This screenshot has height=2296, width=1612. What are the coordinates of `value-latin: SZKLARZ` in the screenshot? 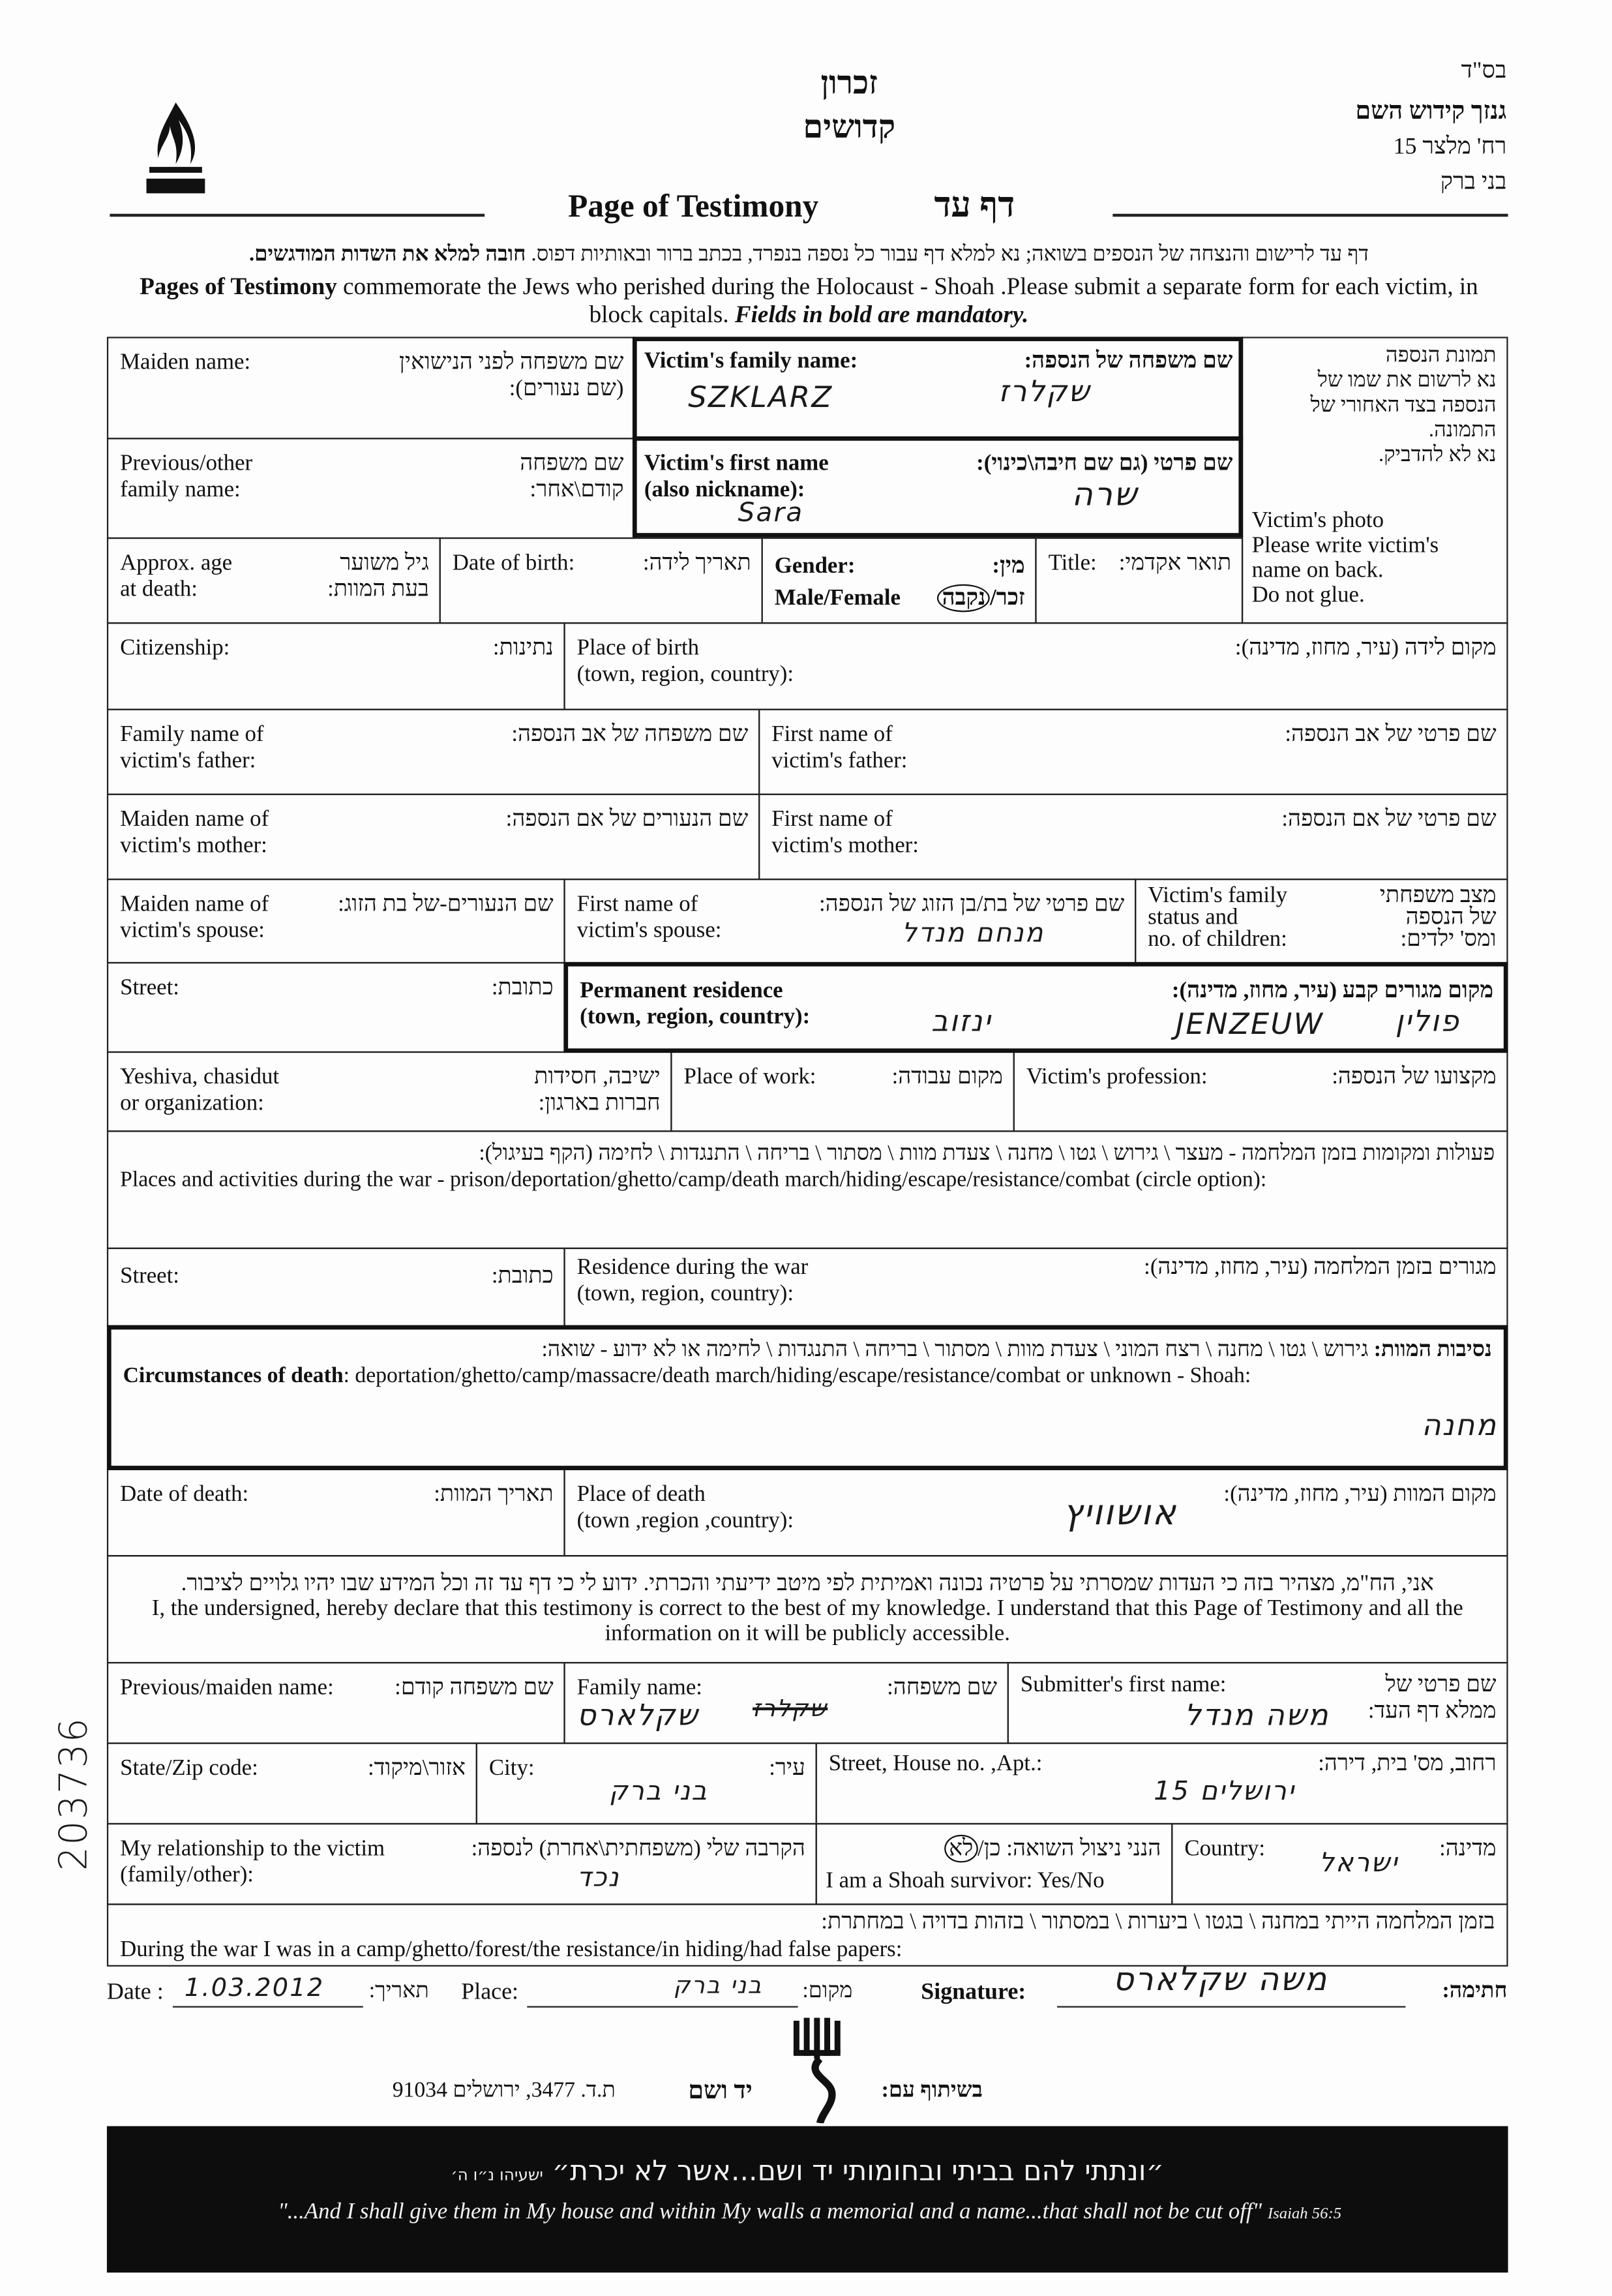 It's located at (760, 397).